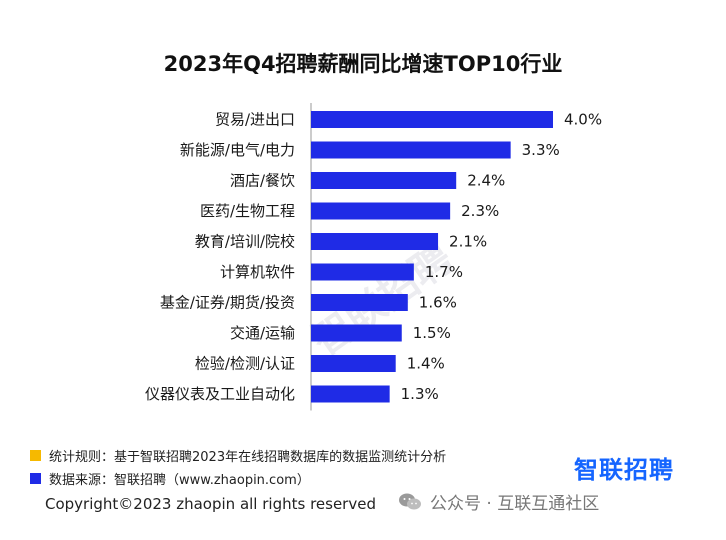 Image resolution: width=726 pixels, height=540 pixels. Describe the element at coordinates (257, 272) in the screenshot. I see `category-label-5: 计算机软件` at that location.